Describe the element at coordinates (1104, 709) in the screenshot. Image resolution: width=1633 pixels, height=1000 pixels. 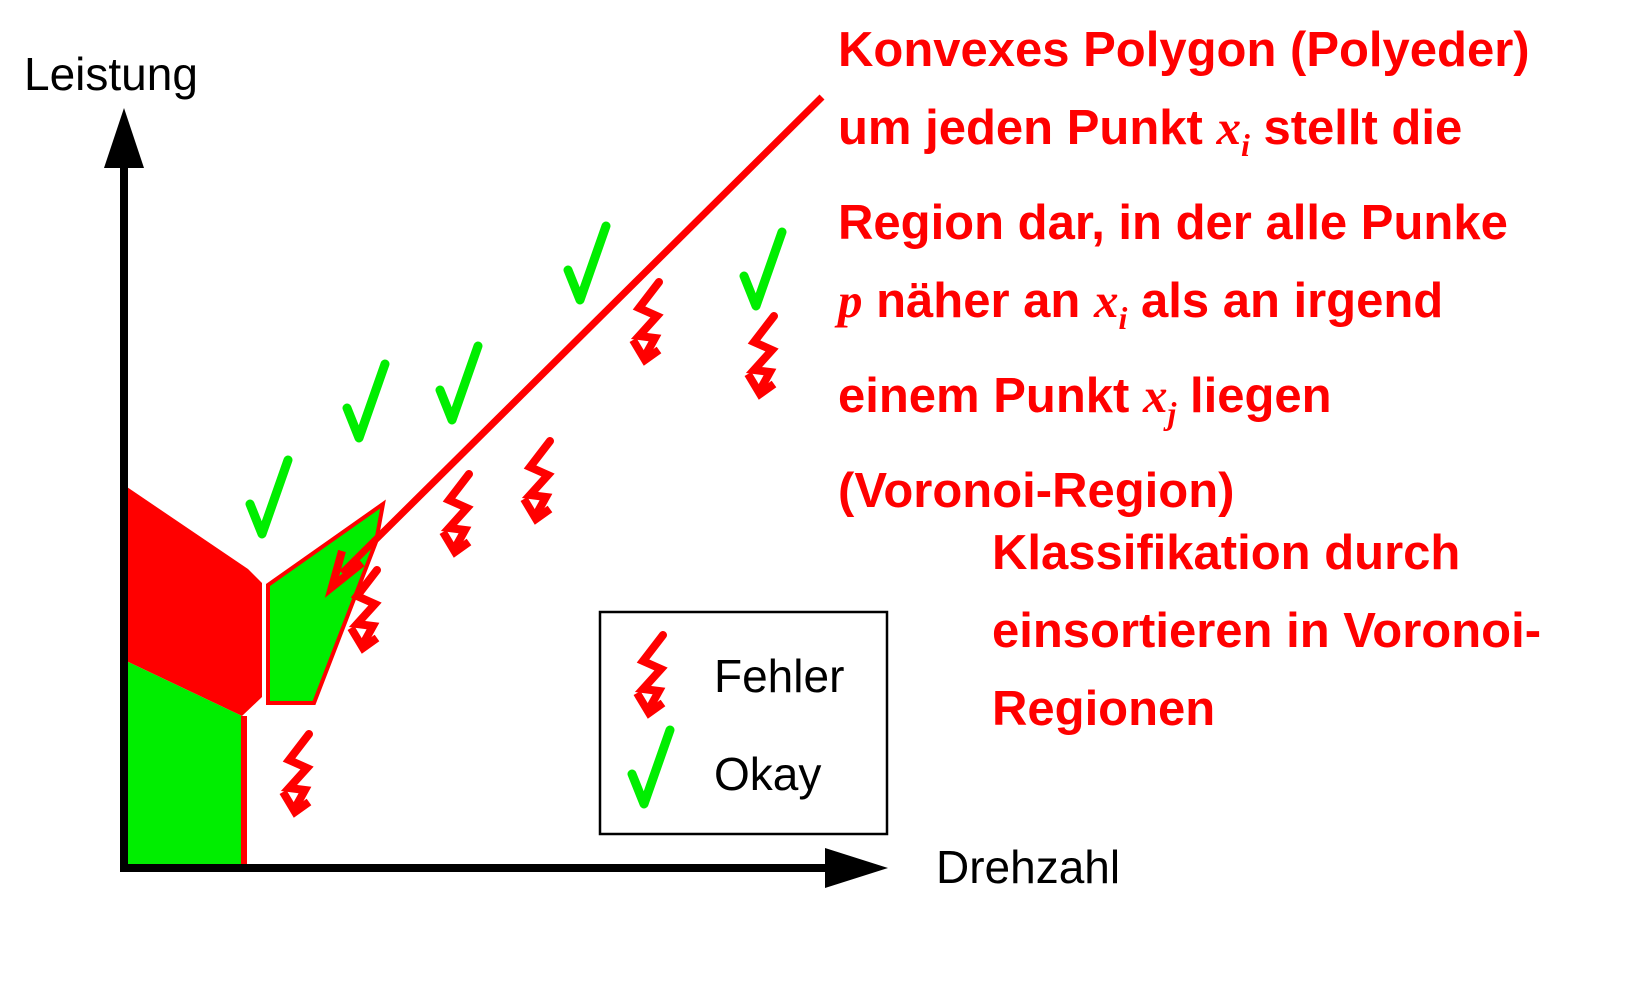
I see `annotation-line: Regionen` at that location.